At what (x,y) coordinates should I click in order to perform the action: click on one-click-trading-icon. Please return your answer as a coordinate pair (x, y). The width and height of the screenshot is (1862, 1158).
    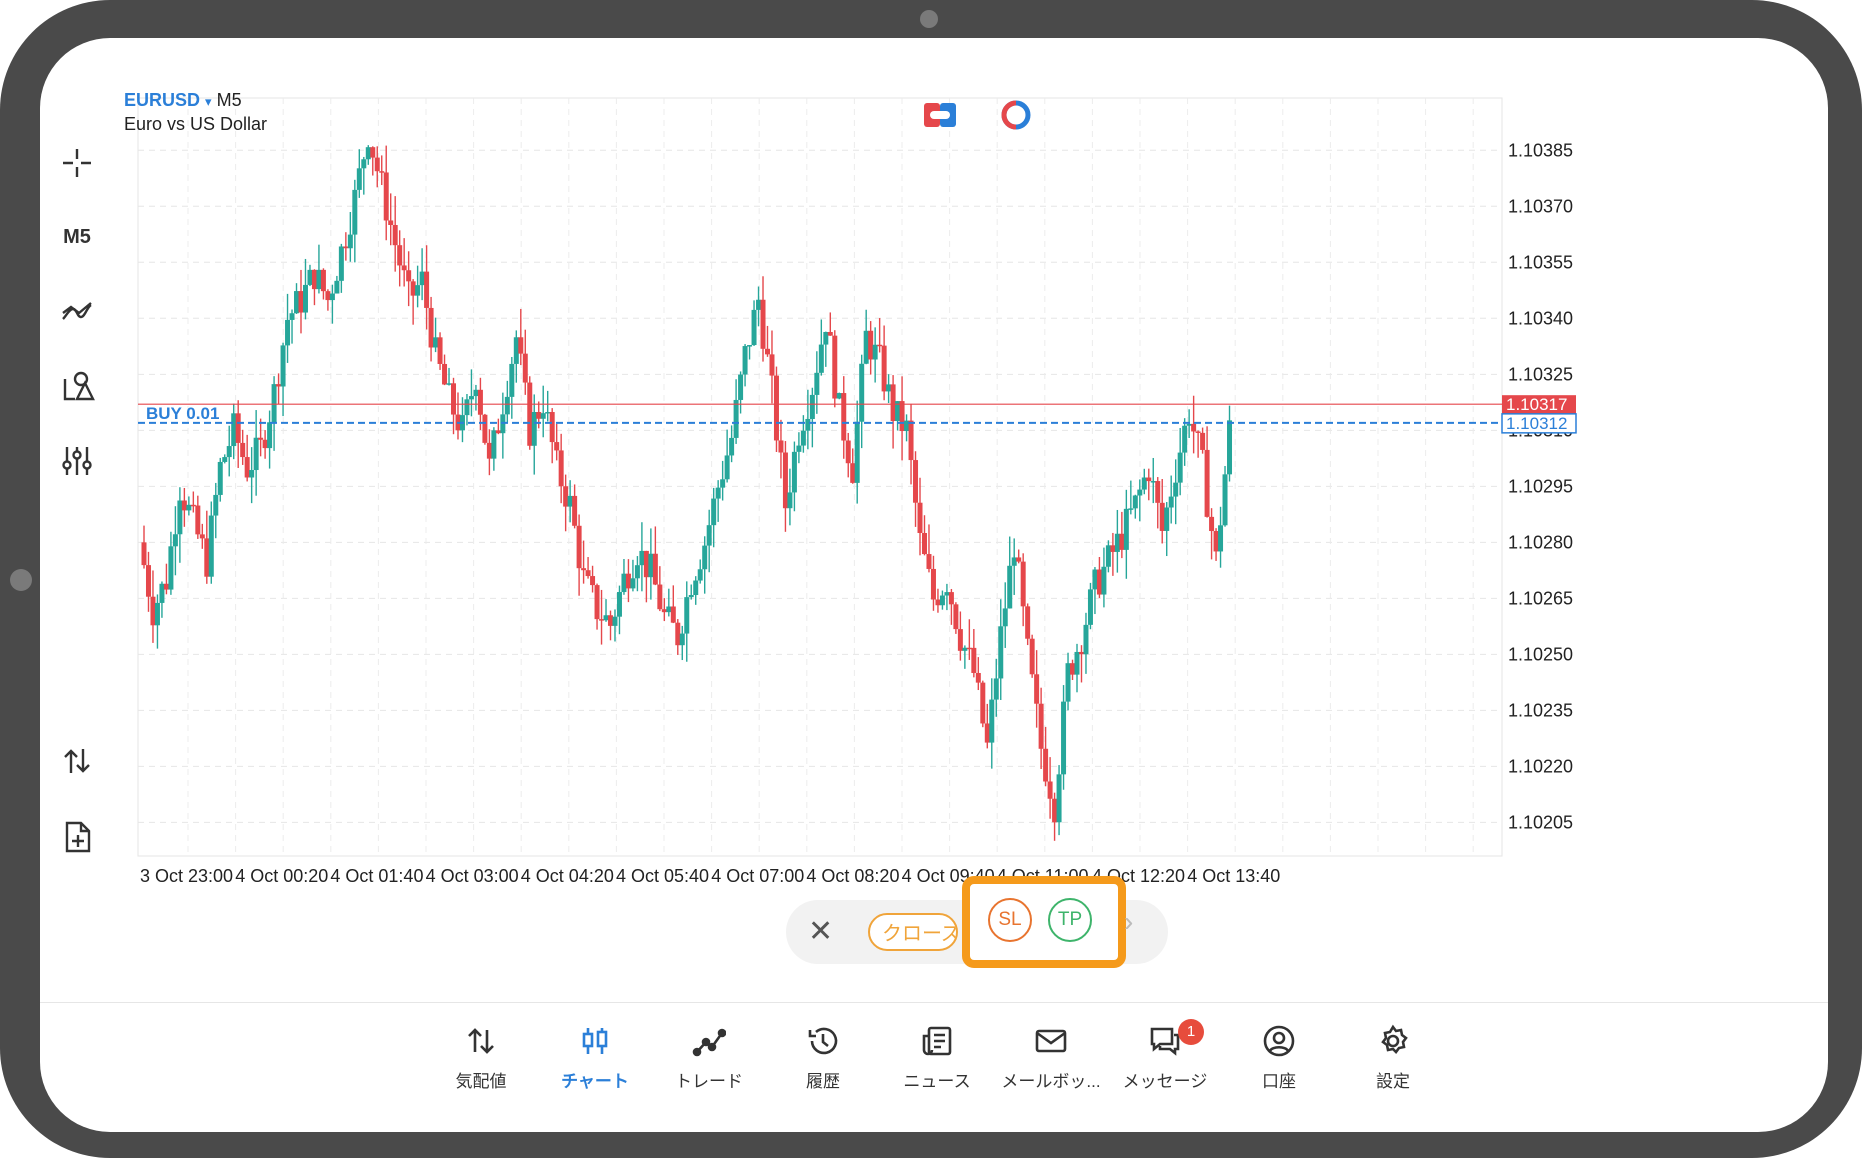
    Looking at the image, I should click on (77, 761).